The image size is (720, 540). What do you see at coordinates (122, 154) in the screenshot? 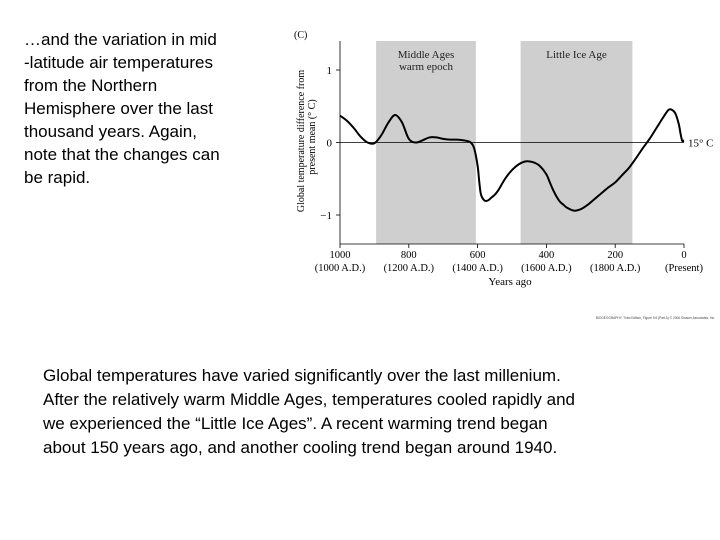
I see `intro-line: note that the changes can` at bounding box center [122, 154].